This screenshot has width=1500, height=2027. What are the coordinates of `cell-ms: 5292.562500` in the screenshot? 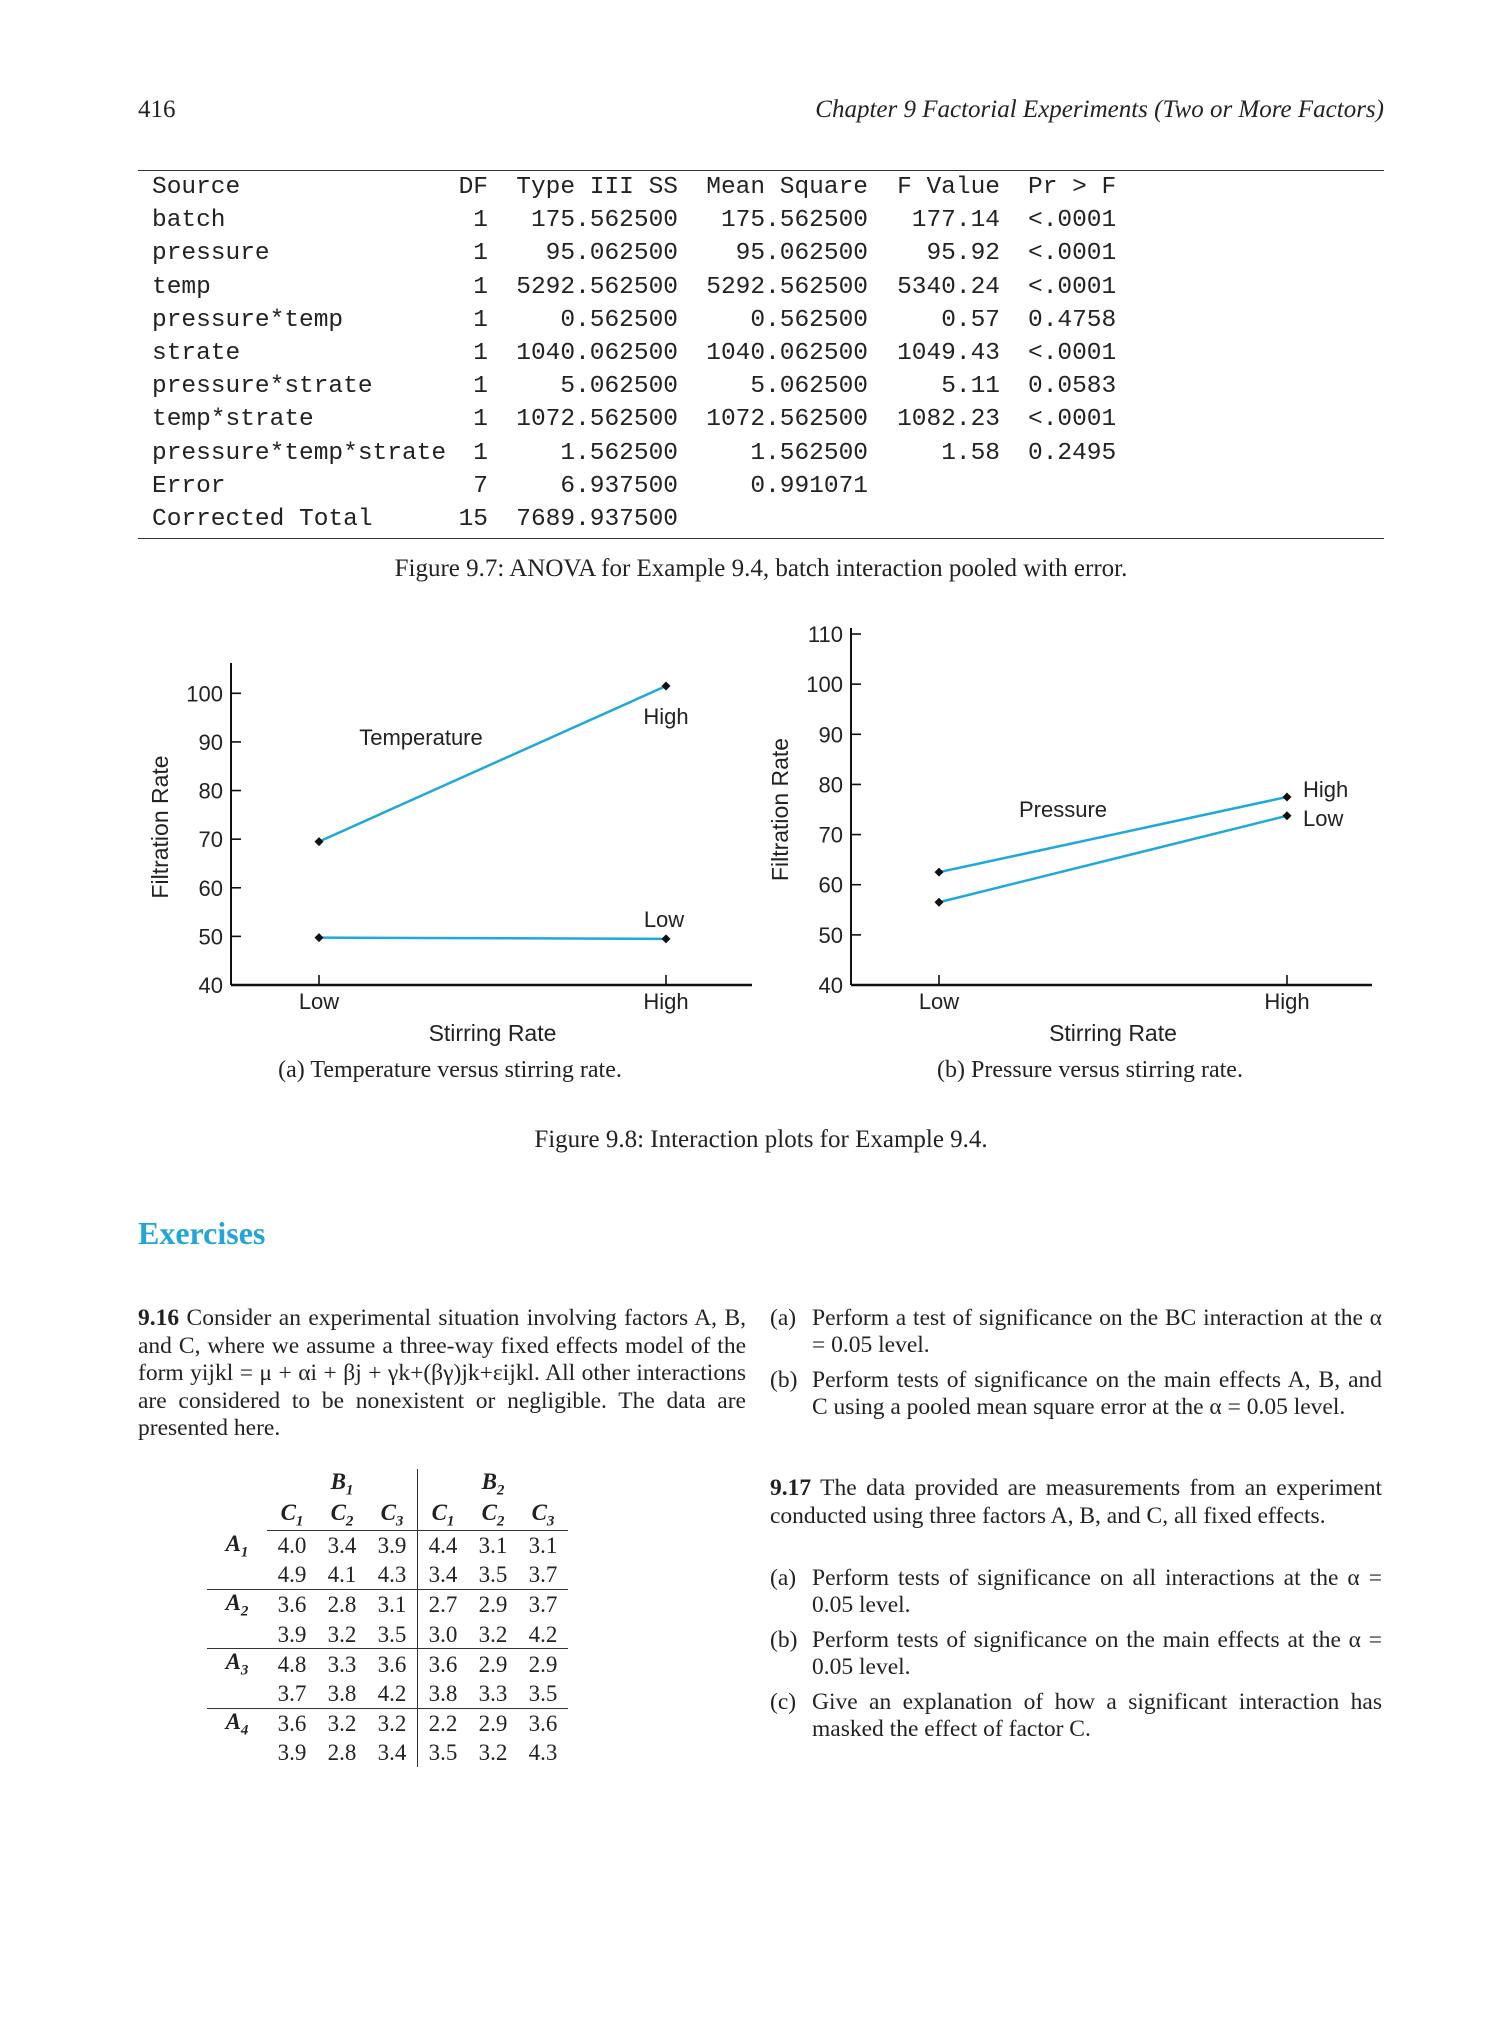 It's located at (787, 287).